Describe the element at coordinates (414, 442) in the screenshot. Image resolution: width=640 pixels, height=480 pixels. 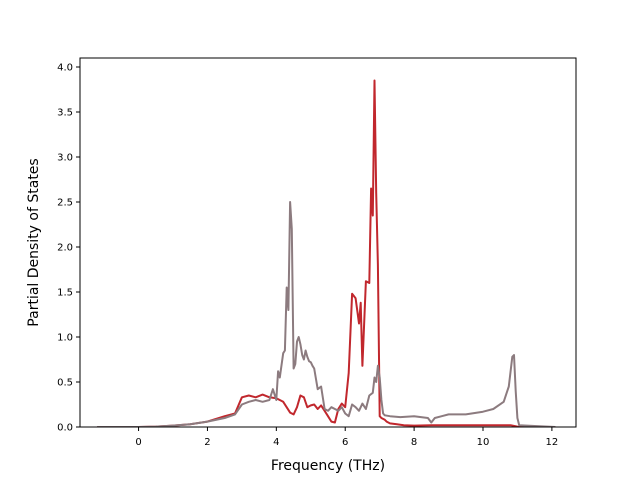
I see `x-tick-label: 8` at that location.